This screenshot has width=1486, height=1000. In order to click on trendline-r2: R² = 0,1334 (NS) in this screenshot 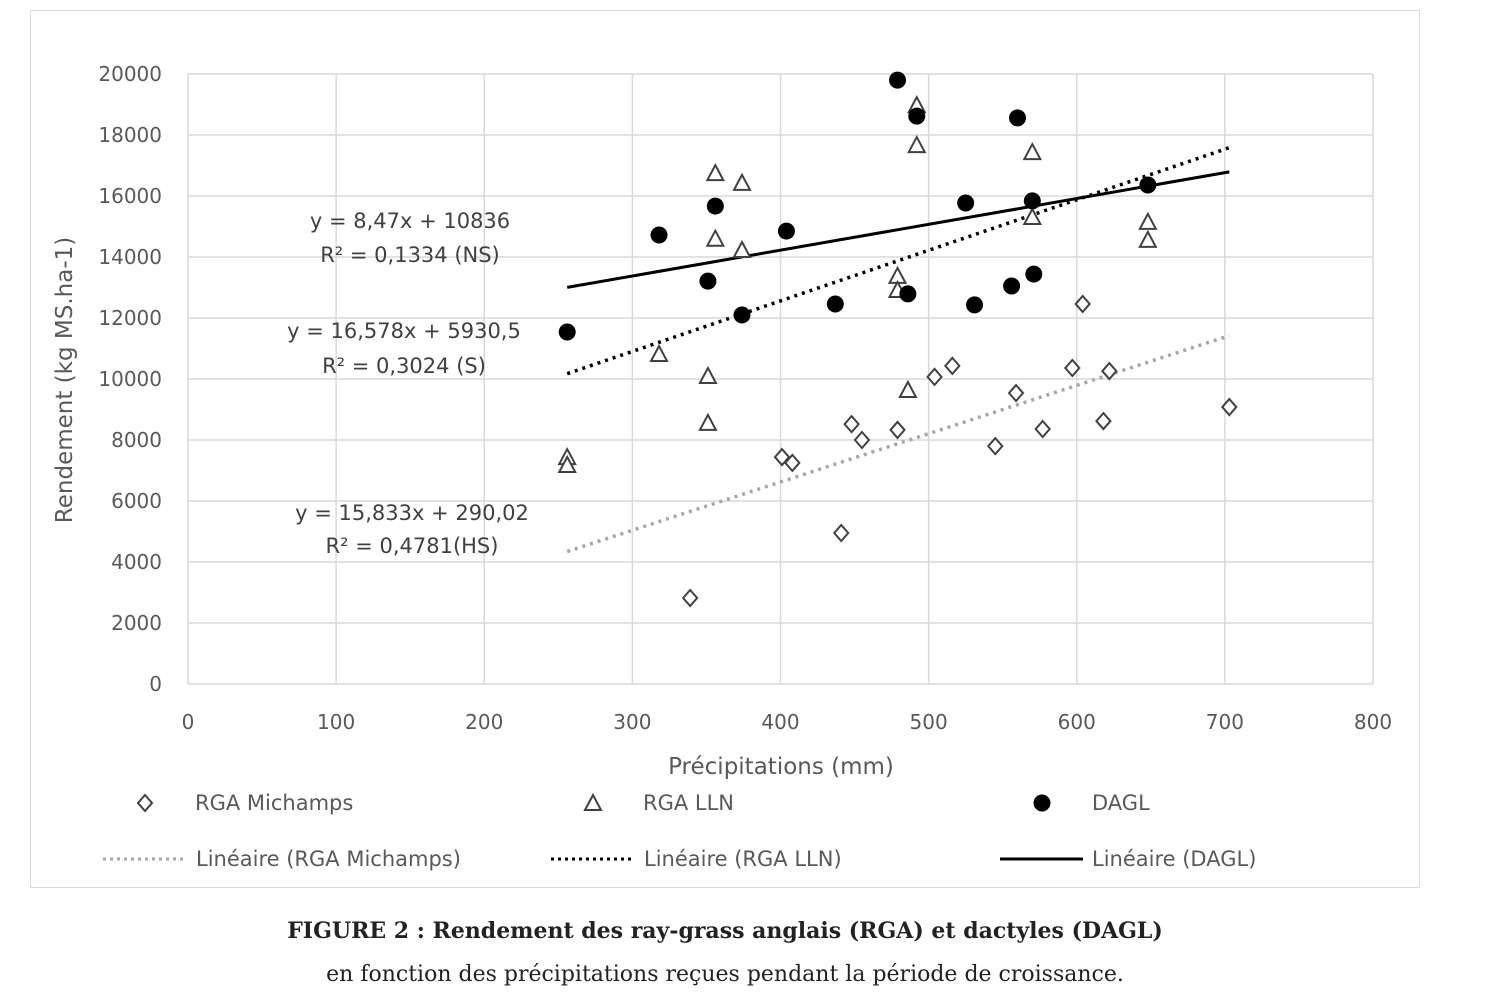, I will do `click(410, 255)`.